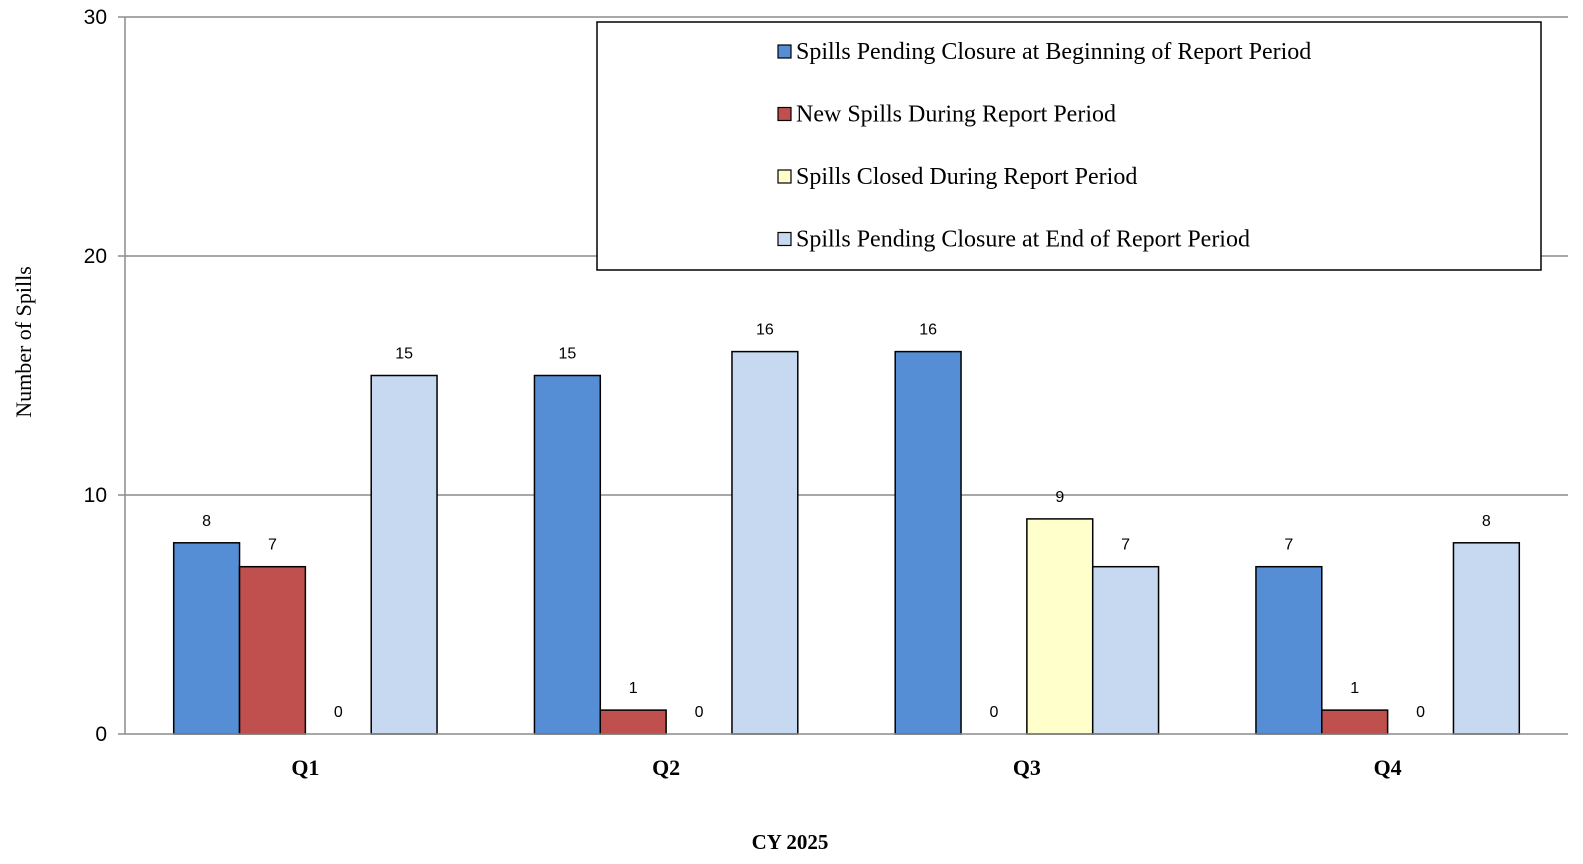 The width and height of the screenshot is (1583, 864). I want to click on y-tick-label: 20, so click(95, 256).